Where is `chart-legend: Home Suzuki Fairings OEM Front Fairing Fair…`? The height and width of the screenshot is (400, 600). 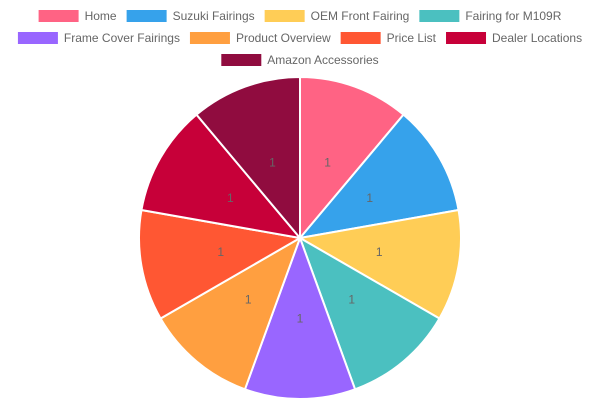 chart-legend: Home Suzuki Fairings OEM Front Fairing Fair… is located at coordinates (299, 38).